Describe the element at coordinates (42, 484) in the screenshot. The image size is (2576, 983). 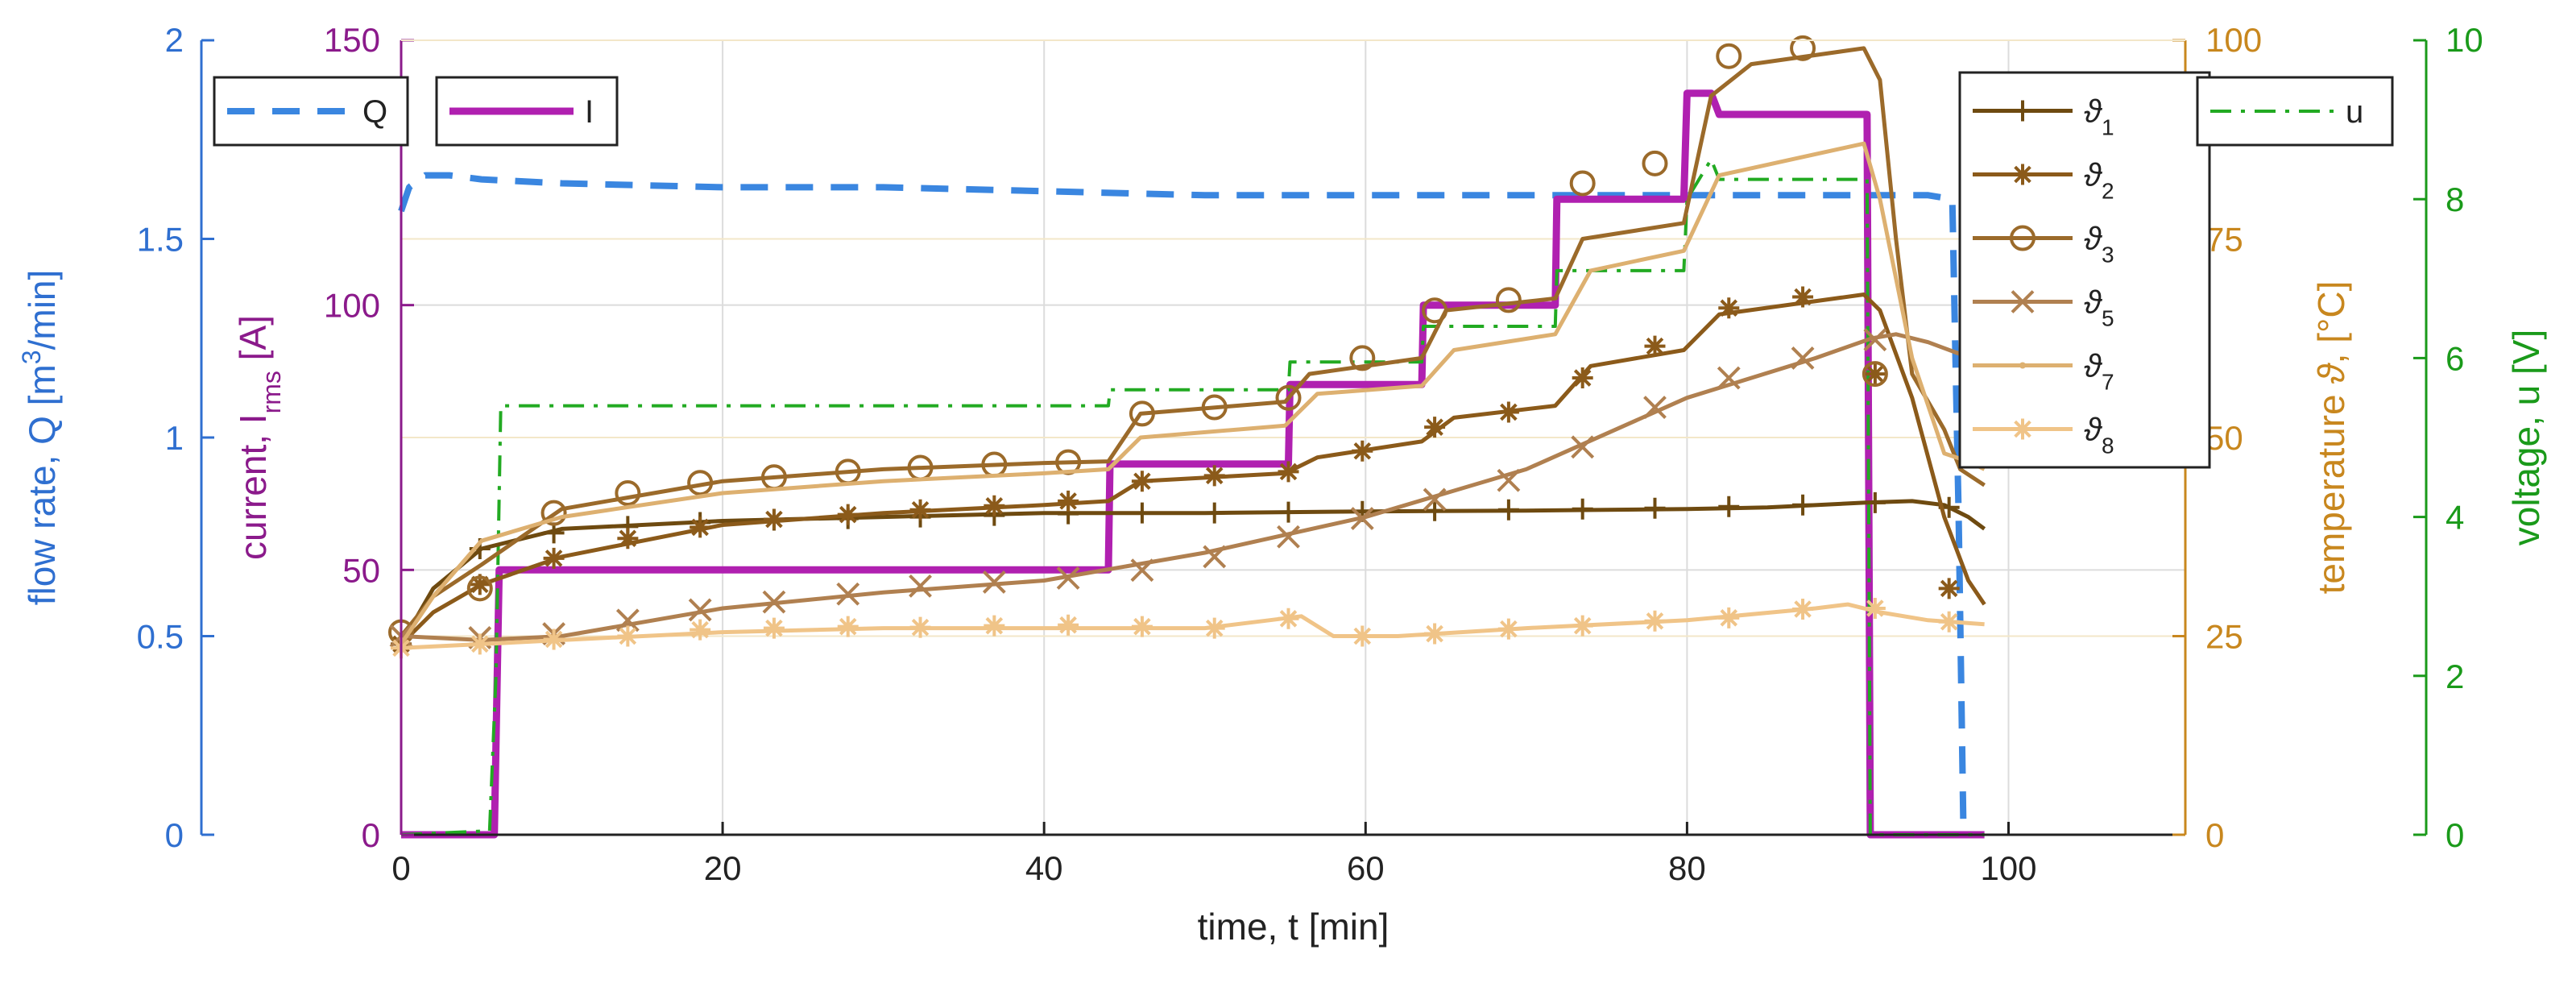
I see `y-axis-title-part: flow rate, Q [m` at that location.